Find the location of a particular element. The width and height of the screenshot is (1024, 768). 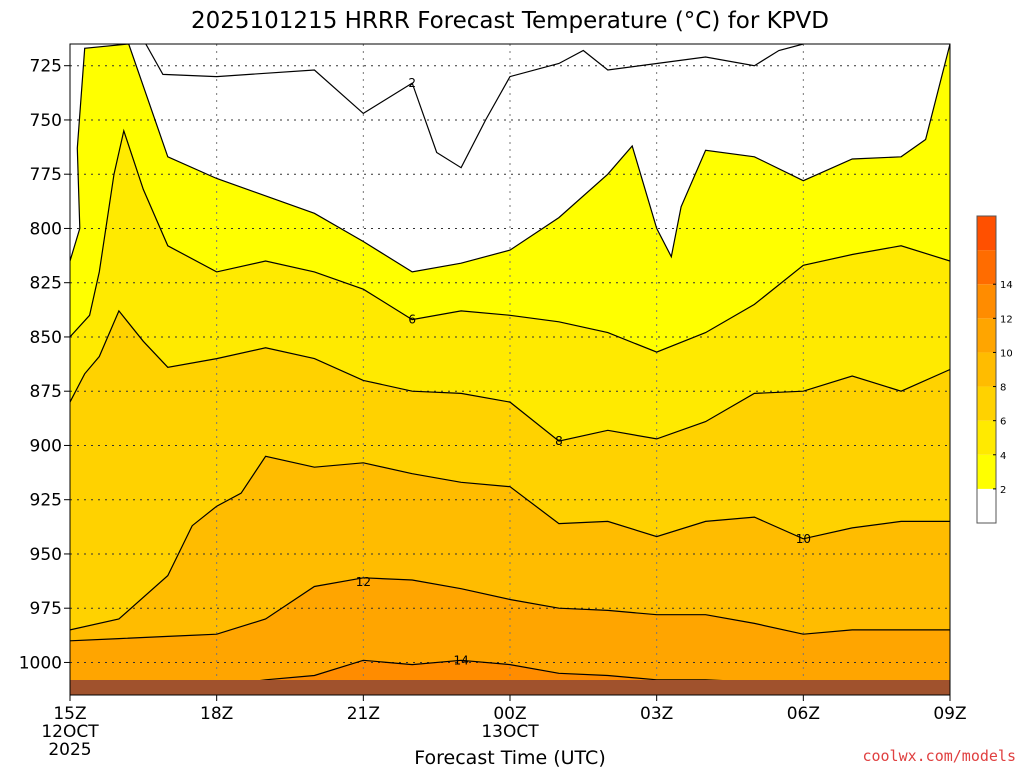

colorbar-label-12: 12 is located at coordinates (1006, 319).